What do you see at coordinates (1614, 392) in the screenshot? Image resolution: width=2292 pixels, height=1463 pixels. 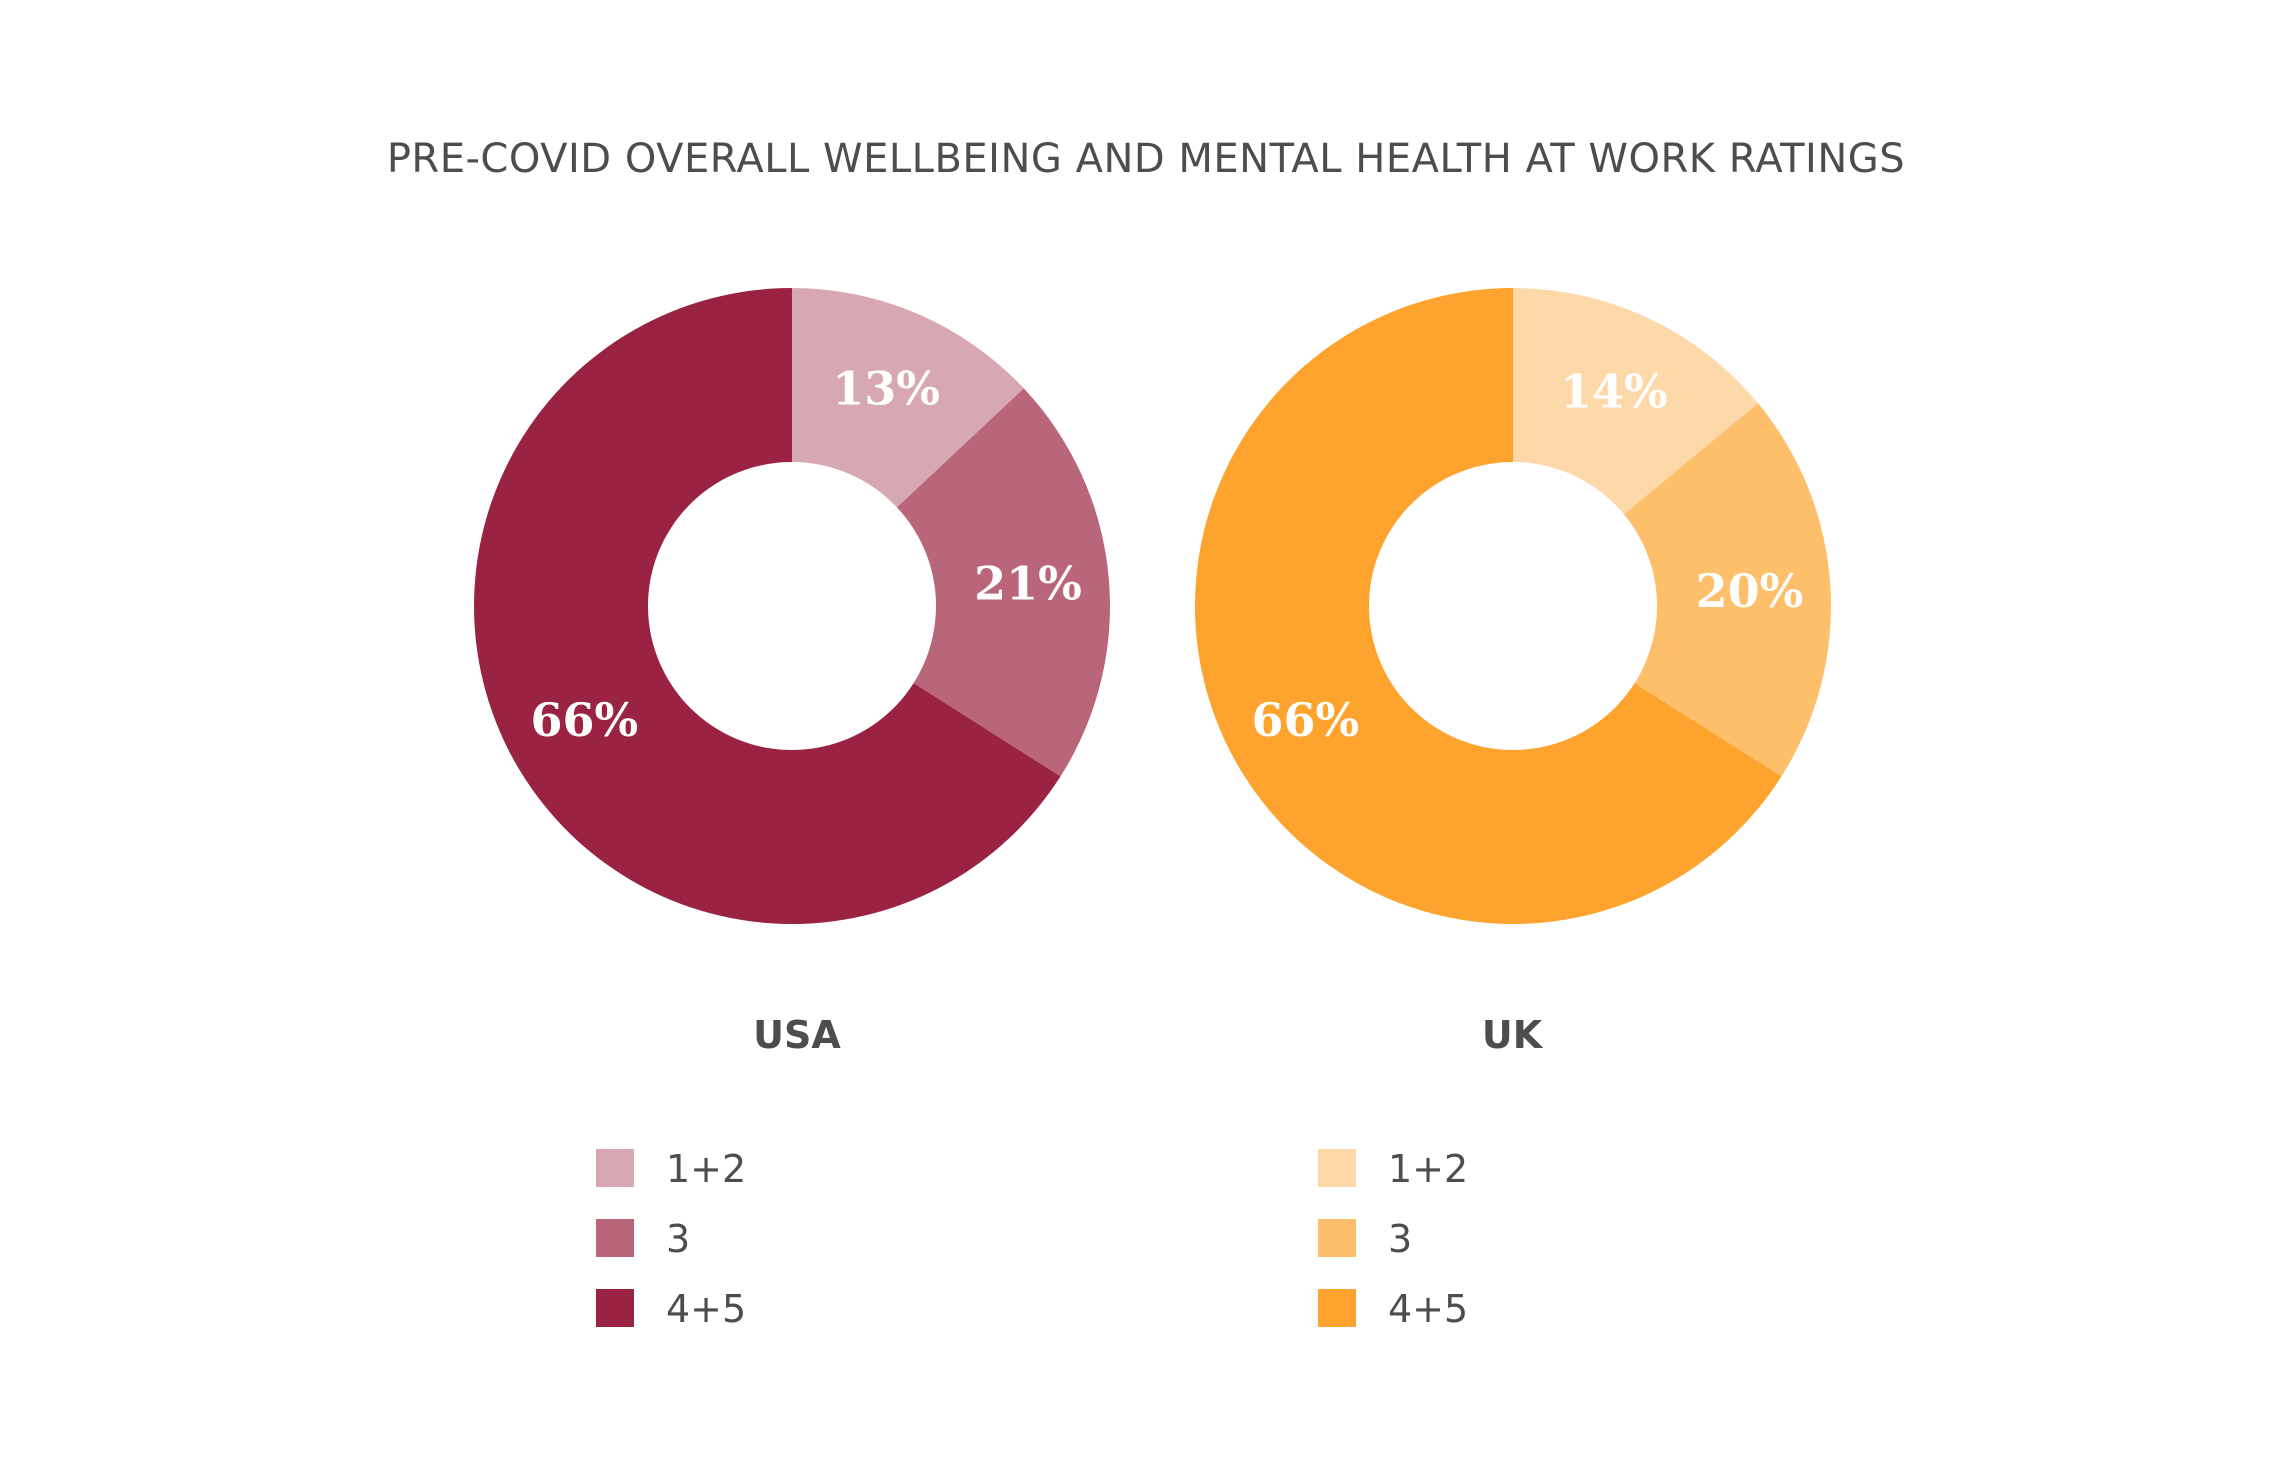 I see `slice-label-uk-1-2: 14%` at bounding box center [1614, 392].